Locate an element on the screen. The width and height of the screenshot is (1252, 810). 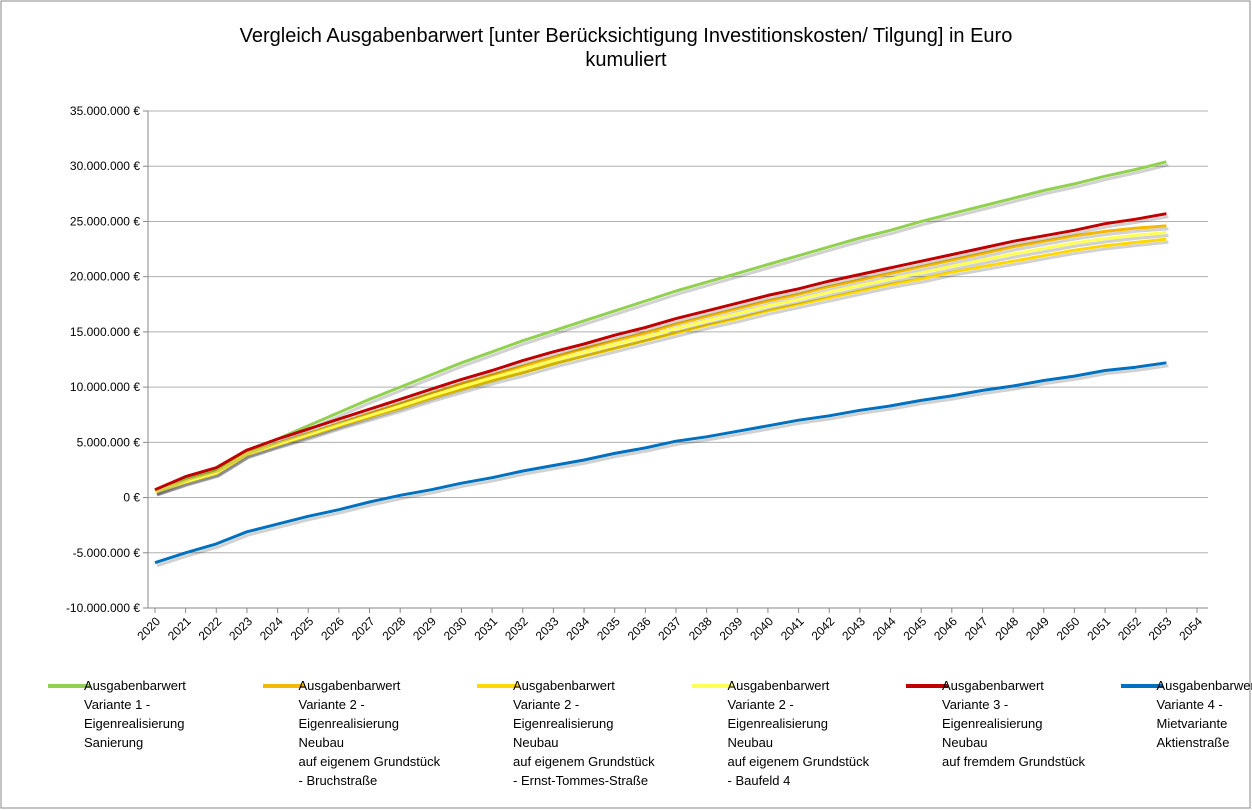
x-tick-label: 2027 is located at coordinates (363, 628).